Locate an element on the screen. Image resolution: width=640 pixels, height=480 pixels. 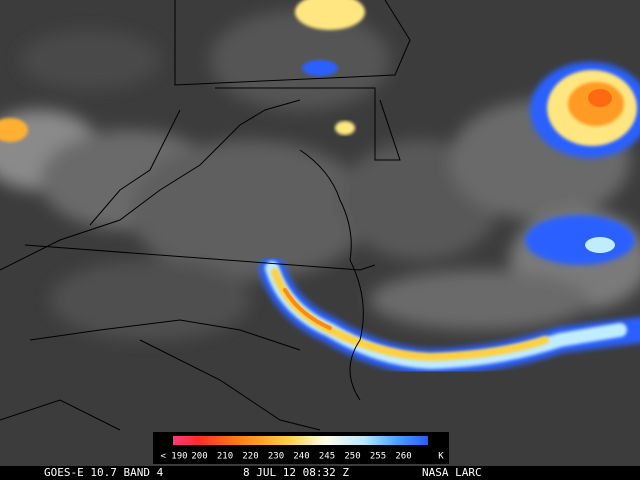
legend-colorbar is located at coordinates (300, 440).